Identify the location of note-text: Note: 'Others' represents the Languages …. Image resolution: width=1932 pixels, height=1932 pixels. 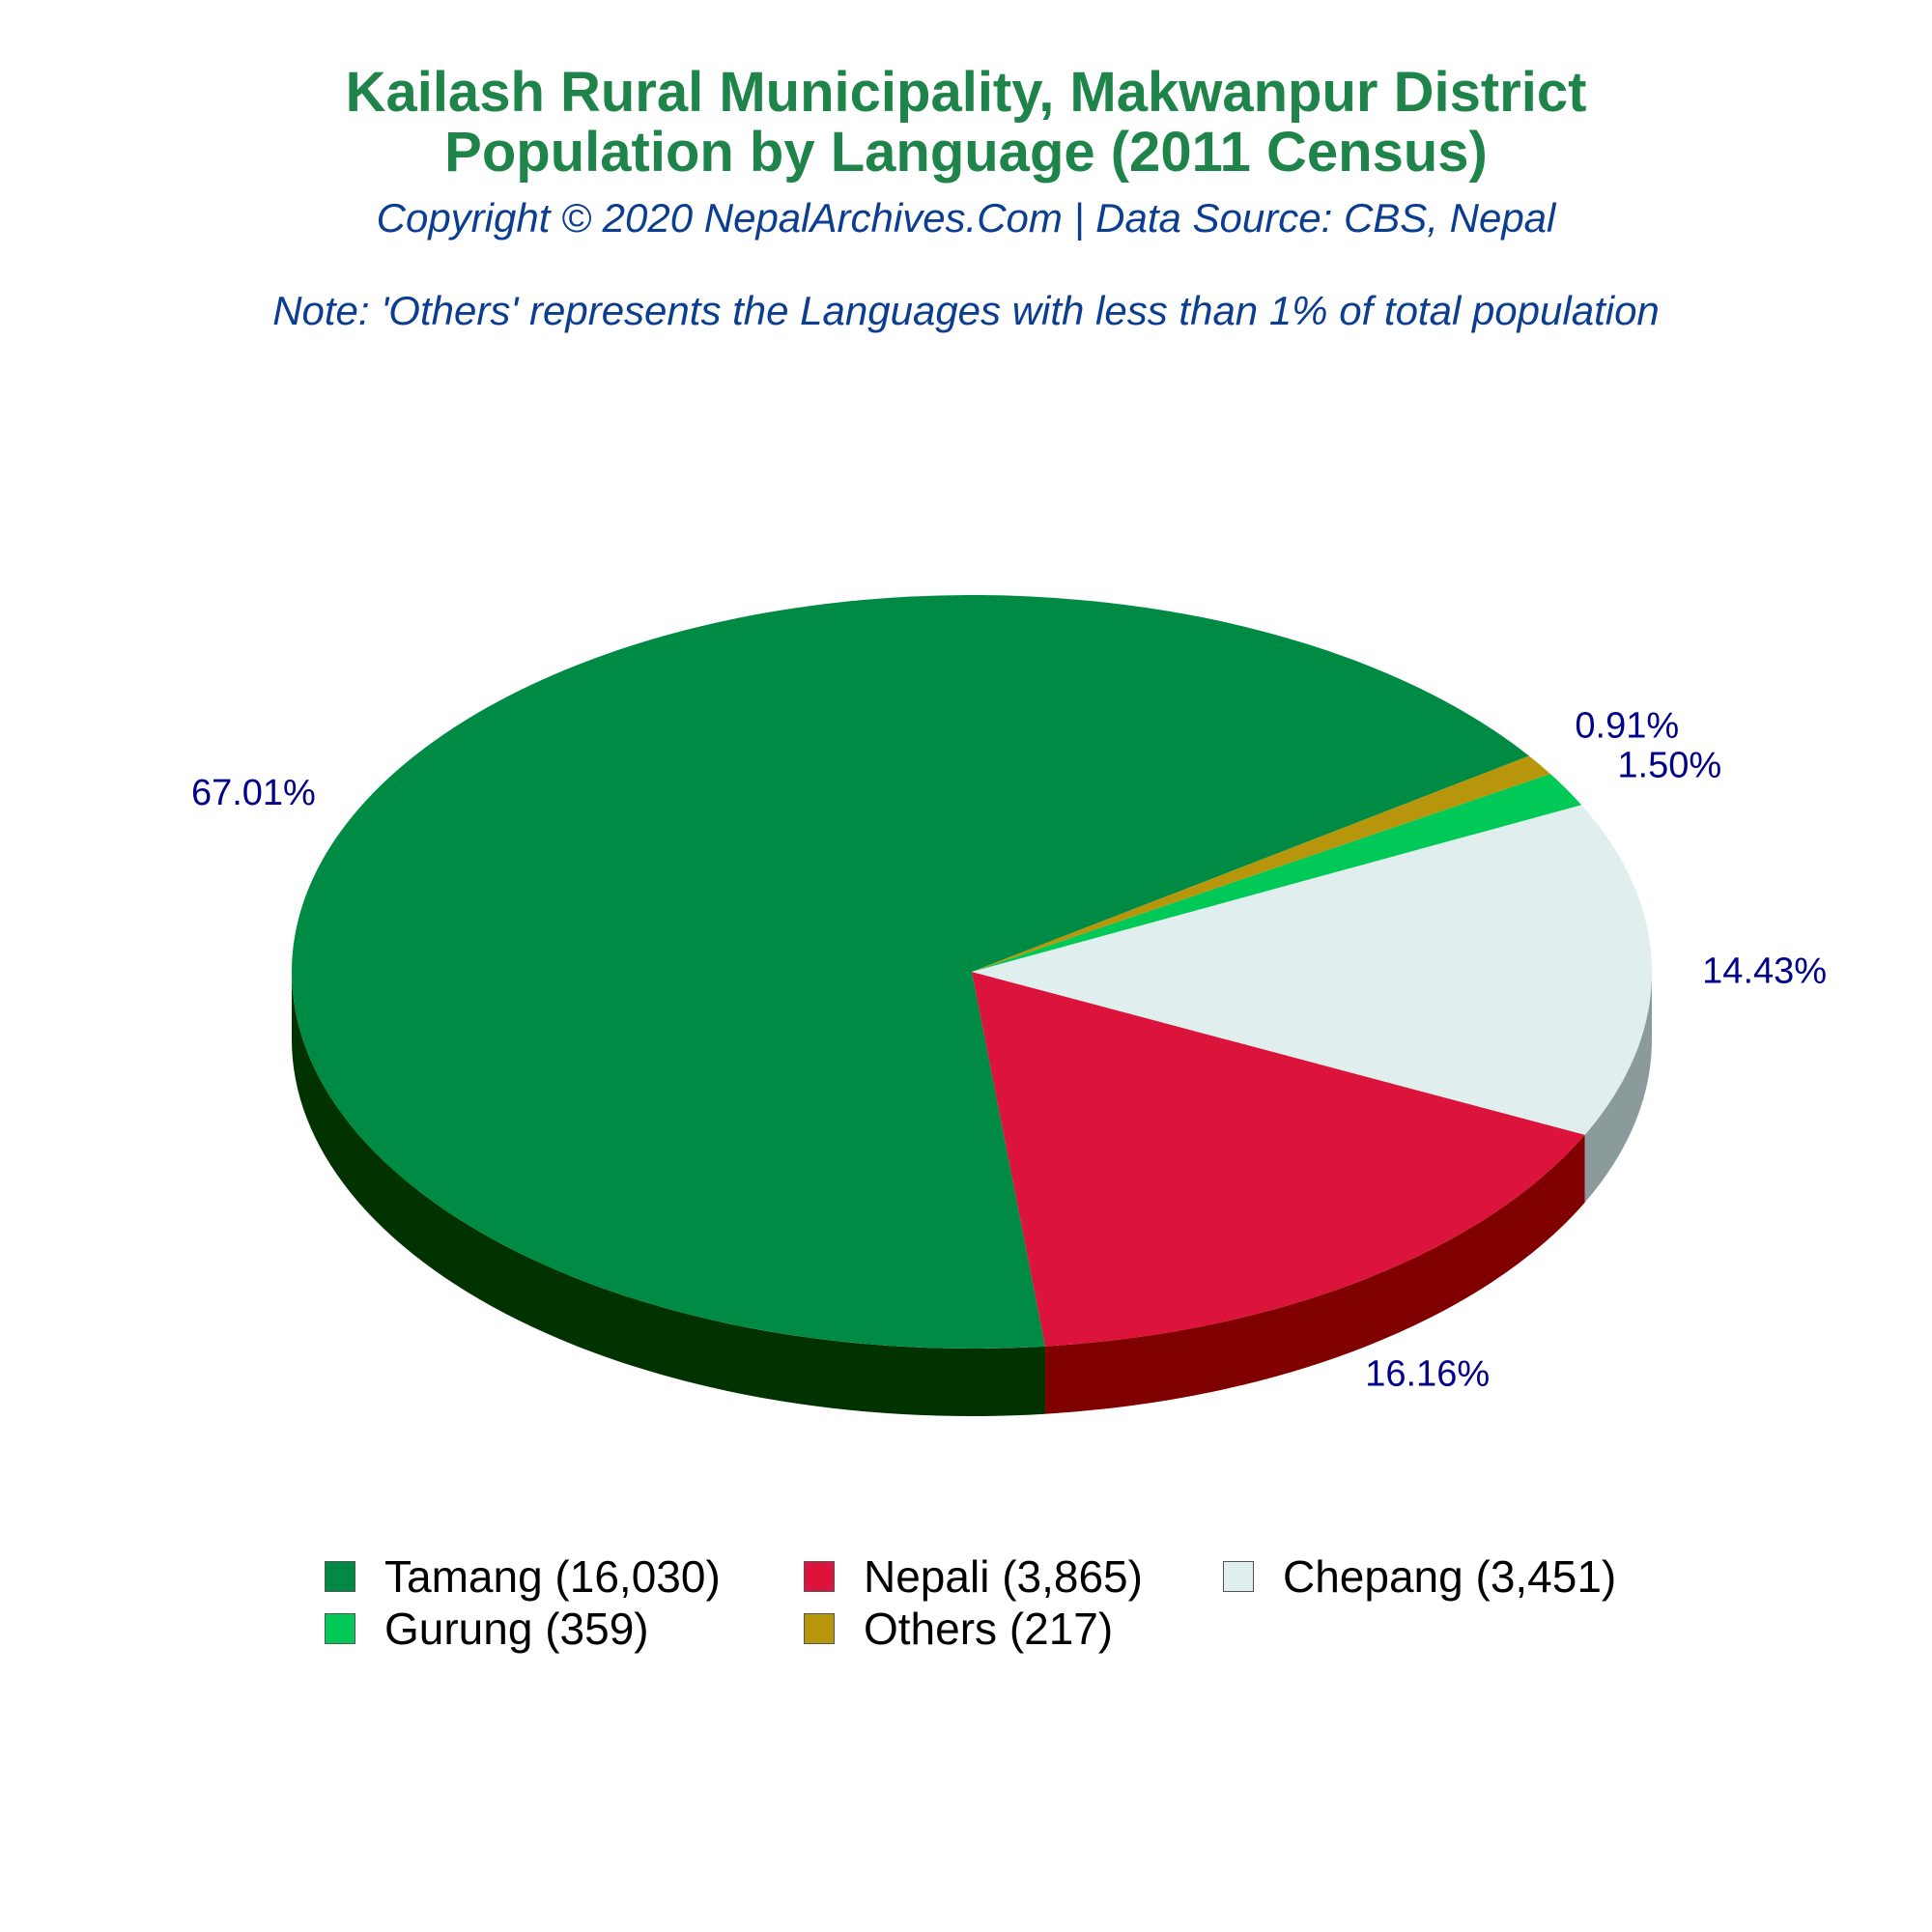
(966, 310).